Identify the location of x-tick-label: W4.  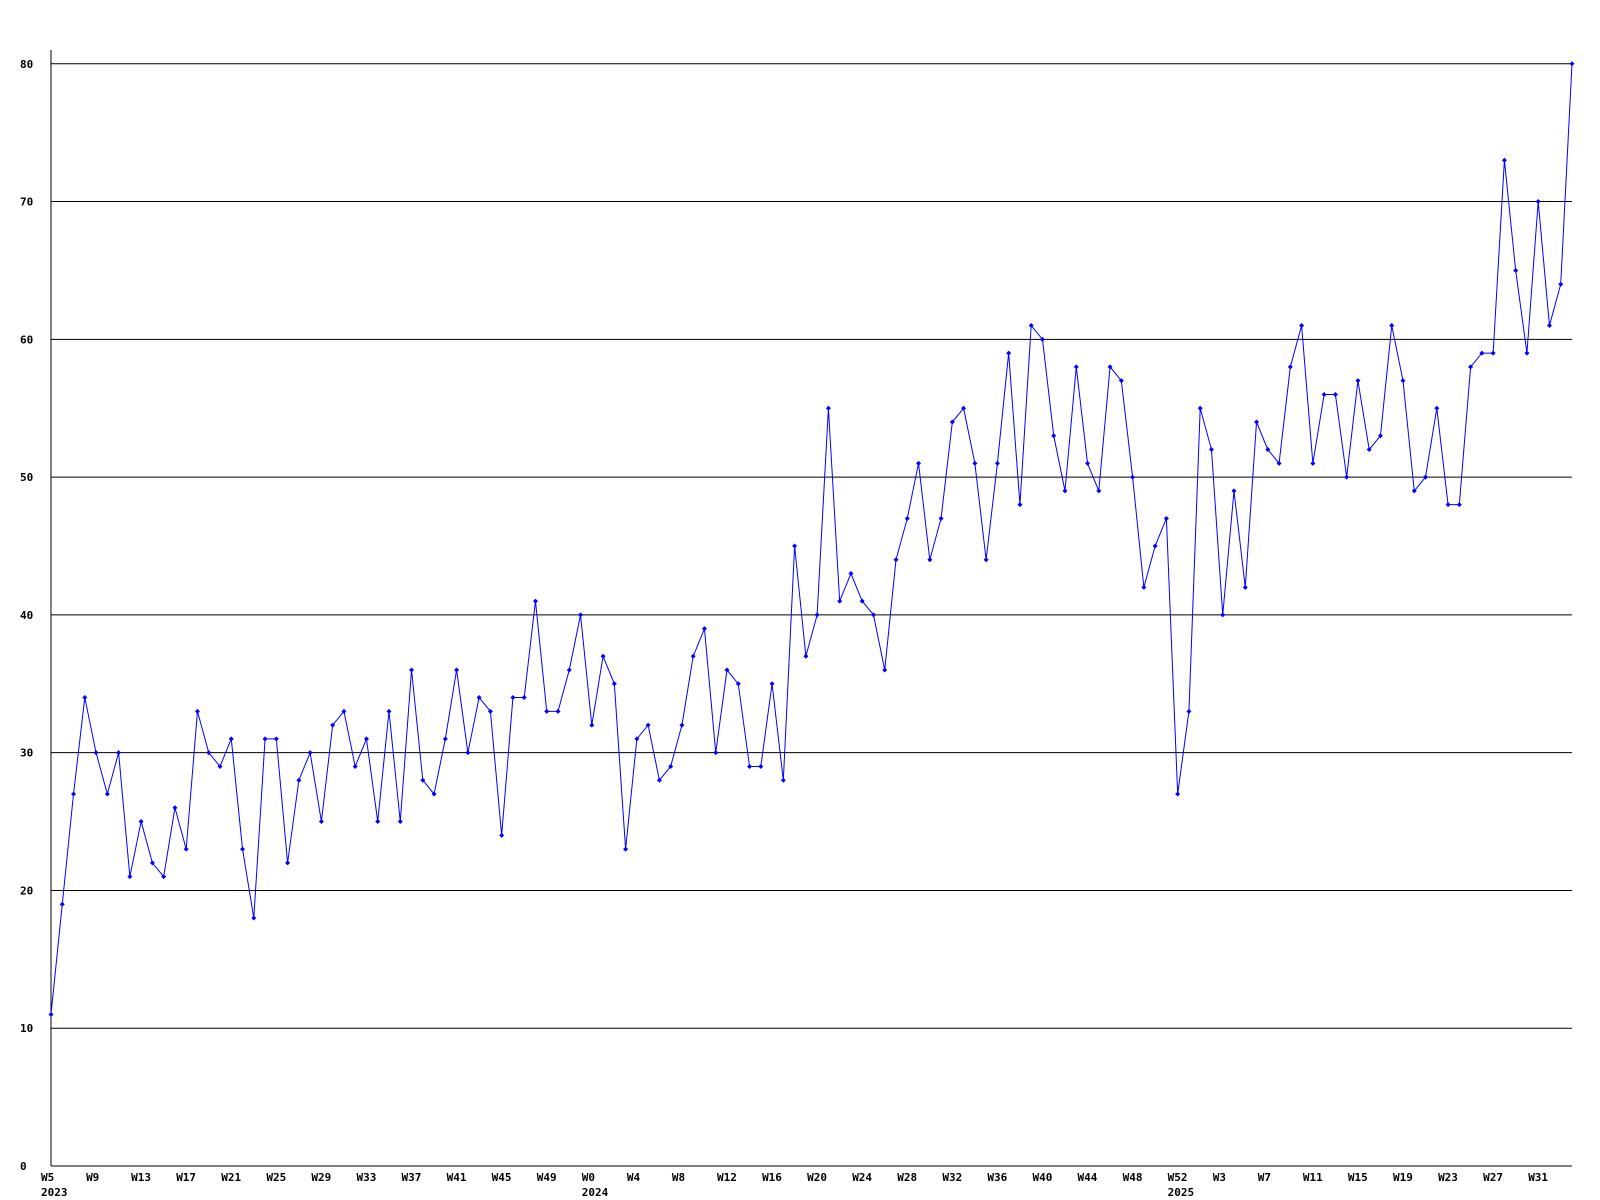
(634, 1177).